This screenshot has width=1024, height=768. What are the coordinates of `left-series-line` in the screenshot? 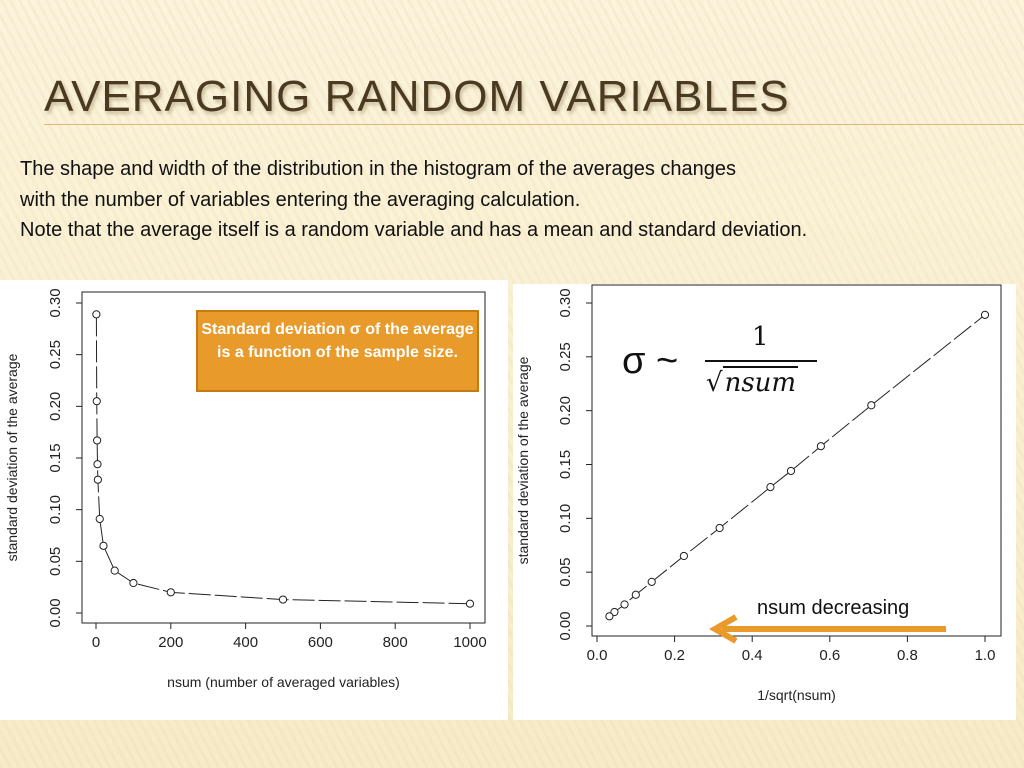 It's located at (283, 459).